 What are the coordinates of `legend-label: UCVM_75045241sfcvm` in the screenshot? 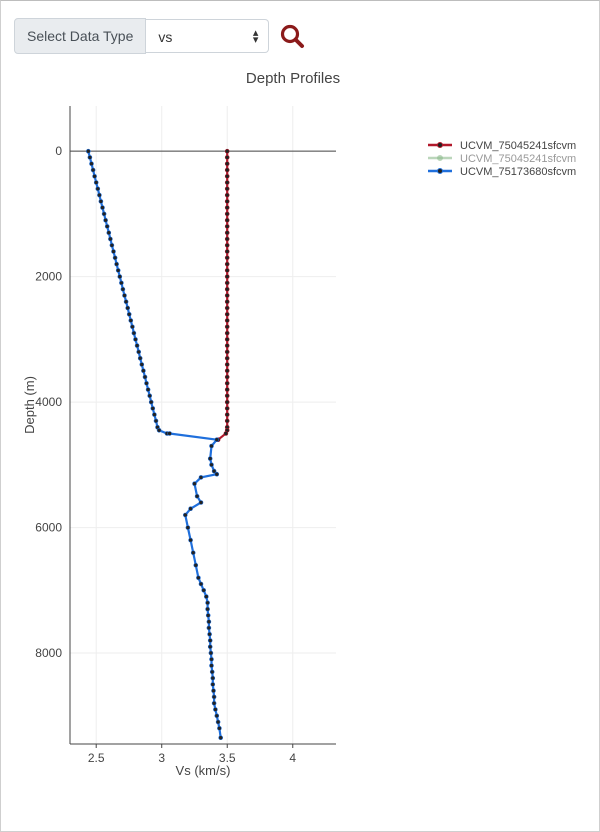 It's located at (518, 146).